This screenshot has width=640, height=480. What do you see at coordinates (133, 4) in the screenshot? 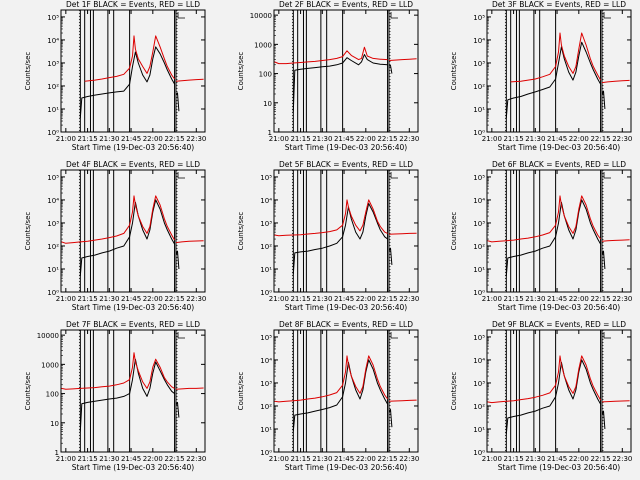
I see `chart-title: Det 1F BLACK = Events, RED = LLD` at bounding box center [133, 4].